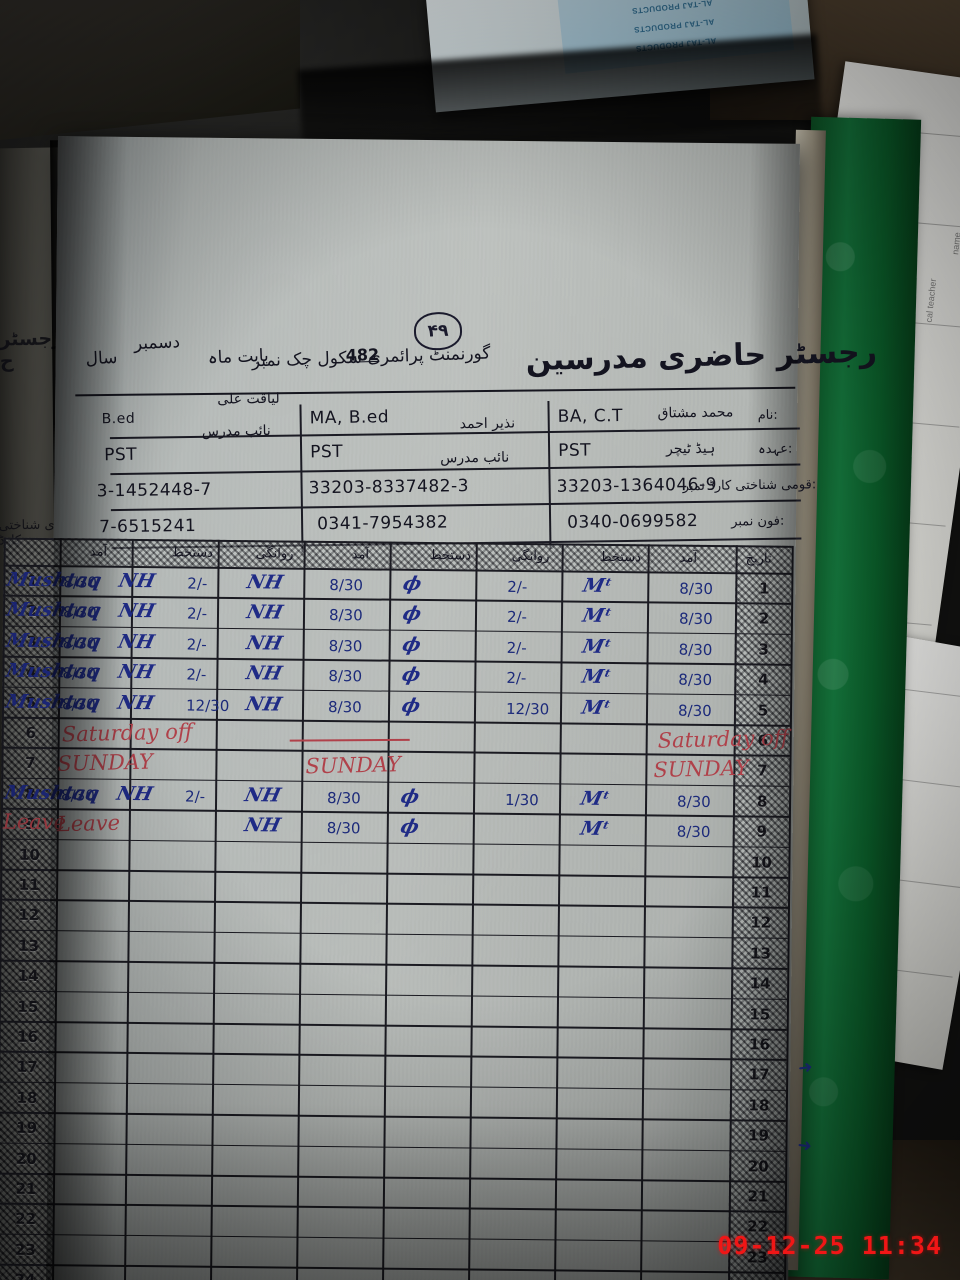 This screenshot has width=960, height=1280. What do you see at coordinates (691, 449) in the screenshot?
I see `teacher1-designation-urdu: ہیڈ ٹیچر` at bounding box center [691, 449].